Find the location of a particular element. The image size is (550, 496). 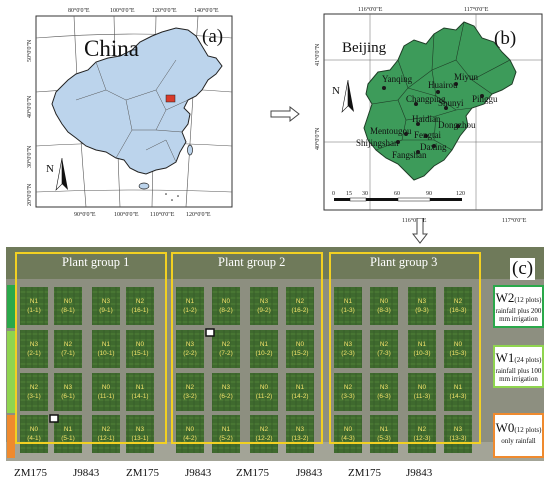

plot-id-label: (11-3) is located at coordinates (422, 396).